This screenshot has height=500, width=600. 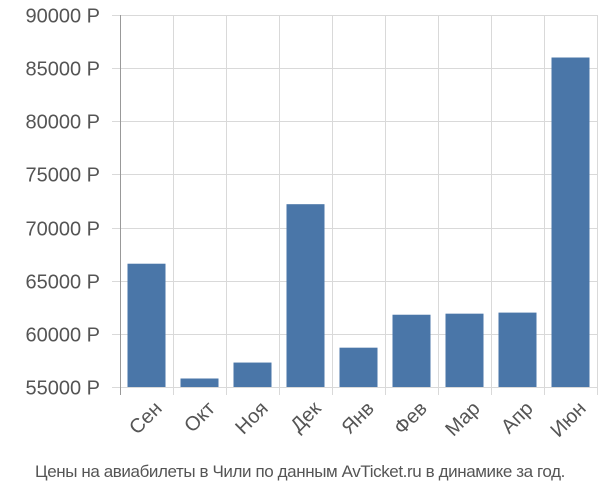 I want to click on y-tick-label: 55000 Р, so click(x=62, y=389).